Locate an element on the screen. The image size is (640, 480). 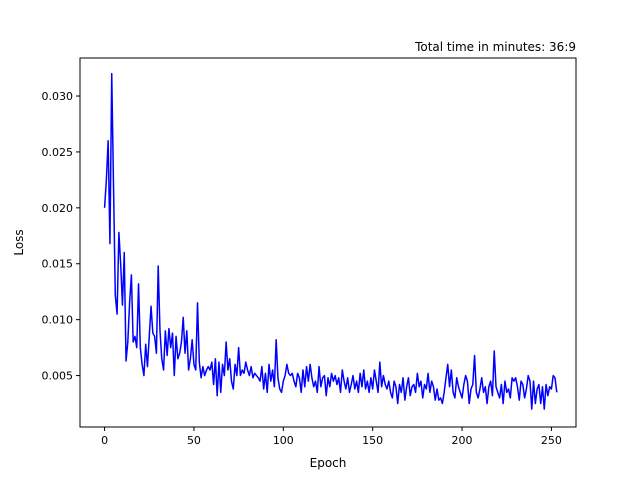
y-tick-label: 0.025 is located at coordinates (58, 152).